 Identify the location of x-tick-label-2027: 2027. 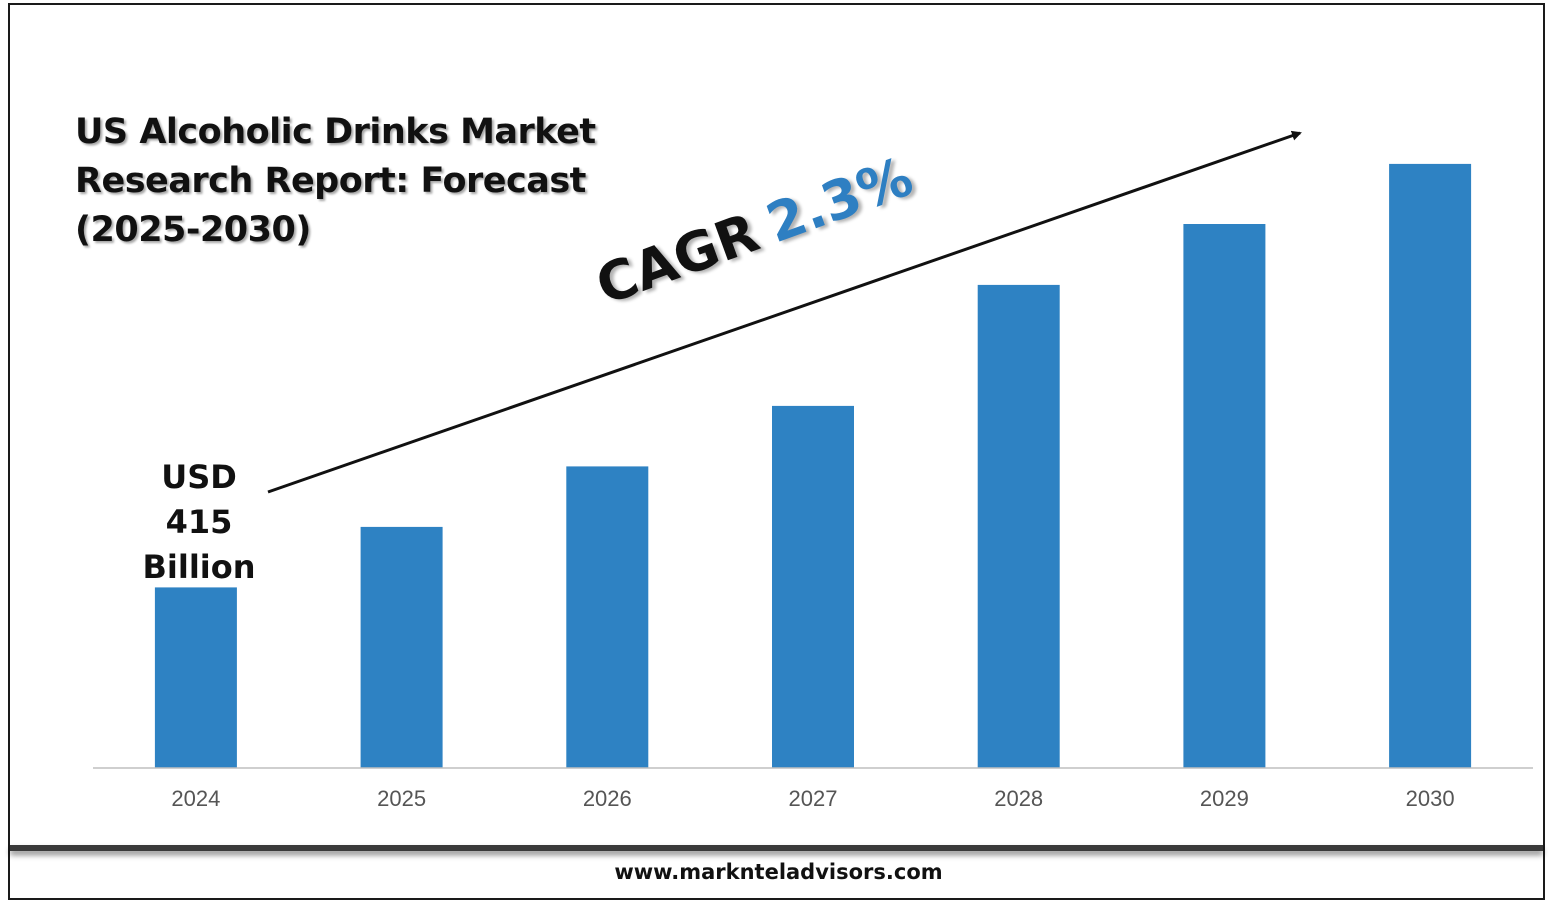
(813, 798).